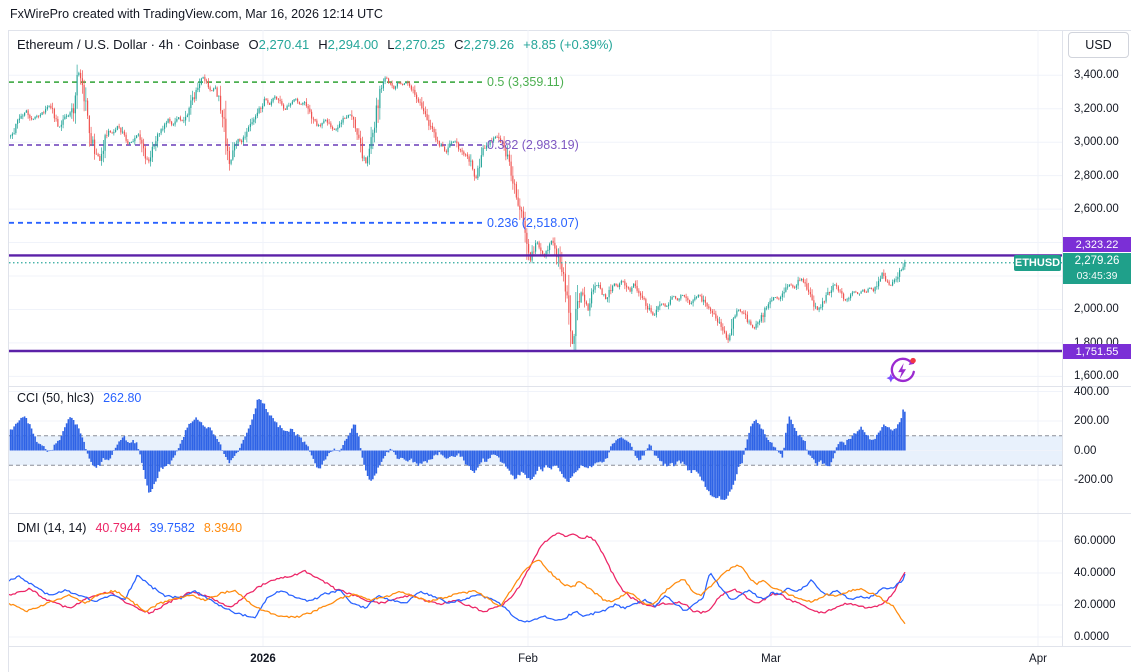 The height and width of the screenshot is (672, 1131). Describe the element at coordinates (8, 351) in the screenshot. I see `widget-border-left` at that location.